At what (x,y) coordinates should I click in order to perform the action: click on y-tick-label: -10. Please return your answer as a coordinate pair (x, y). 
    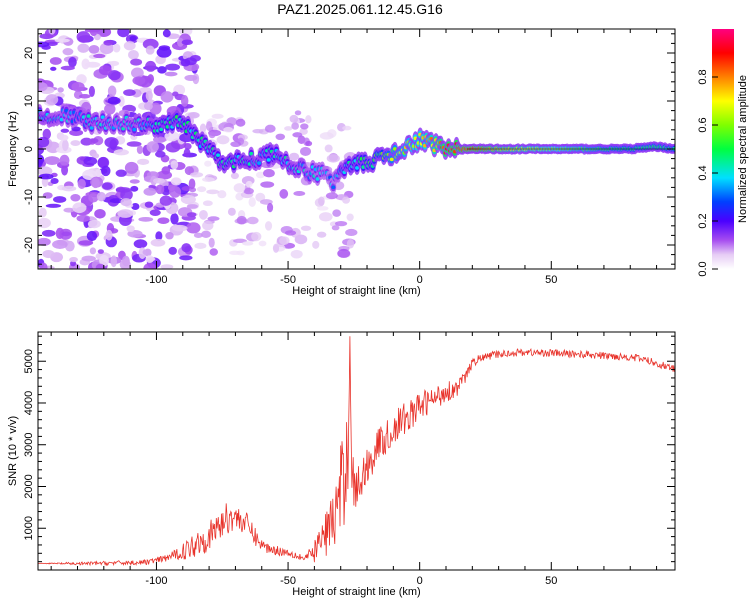
    Looking at the image, I should click on (29, 197).